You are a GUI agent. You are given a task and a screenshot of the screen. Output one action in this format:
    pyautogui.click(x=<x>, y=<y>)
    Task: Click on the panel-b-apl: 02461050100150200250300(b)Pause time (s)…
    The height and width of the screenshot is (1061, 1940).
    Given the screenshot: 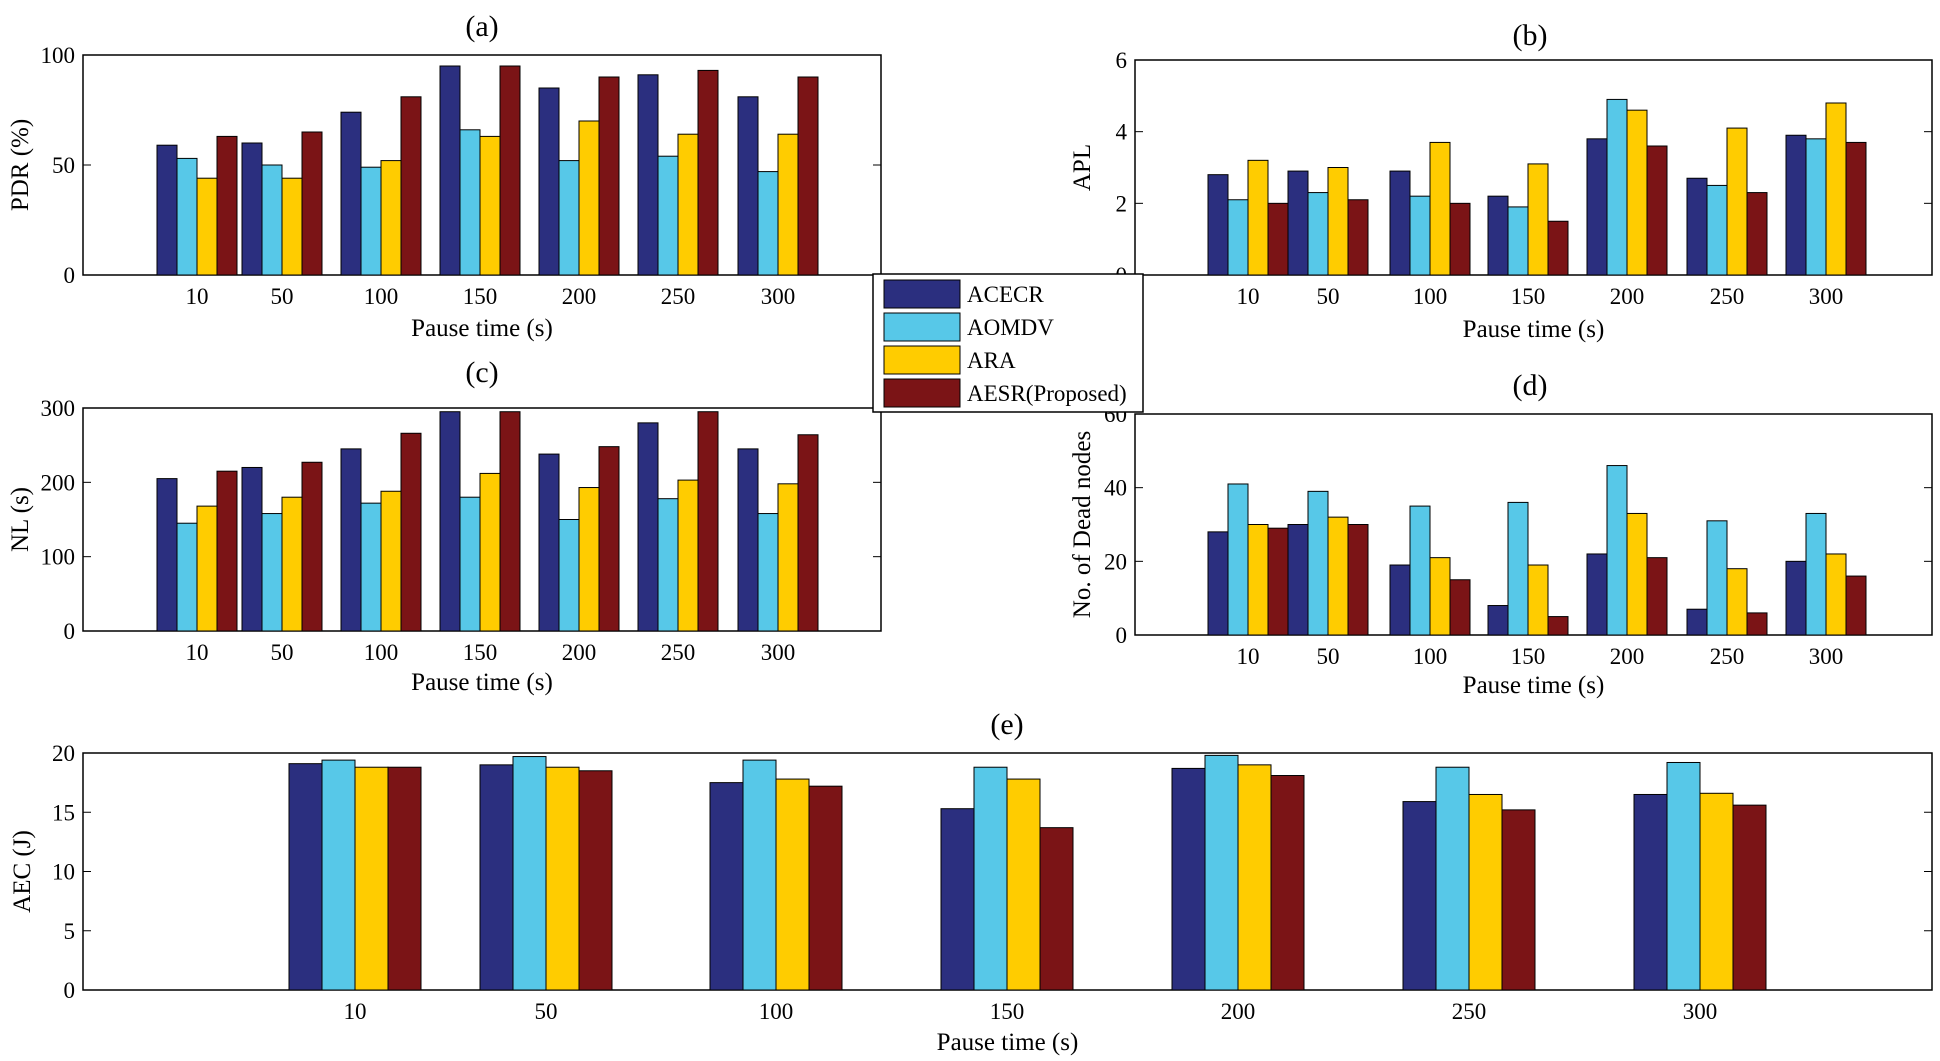 What is the action you would take?
    pyautogui.click(x=1501, y=181)
    